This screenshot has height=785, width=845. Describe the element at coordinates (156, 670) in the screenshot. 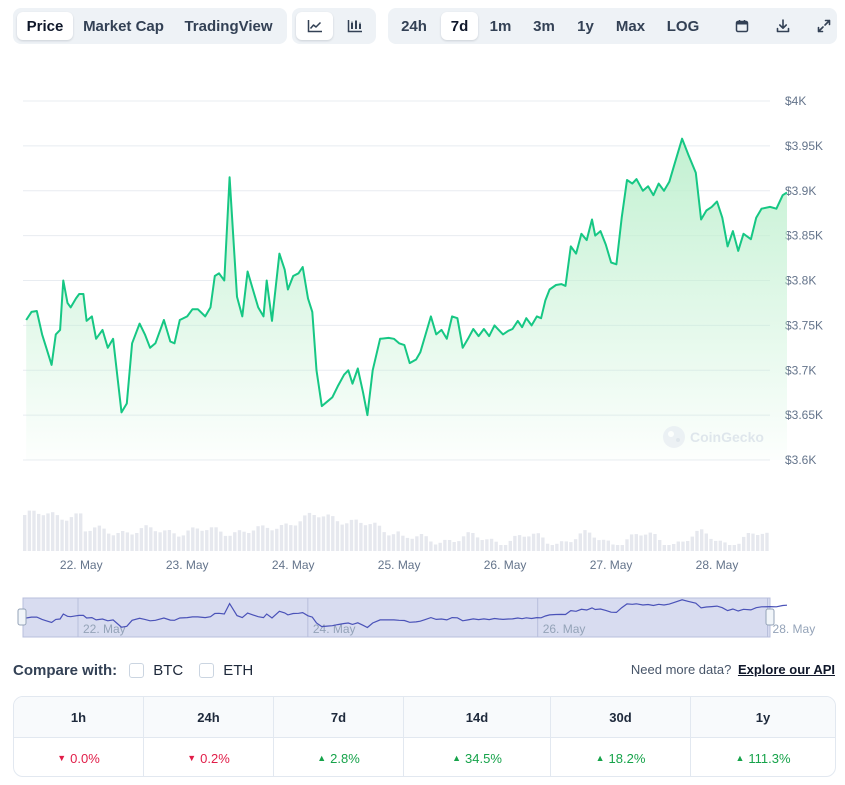

I see `compare-btc-checkbox: BTC` at that location.